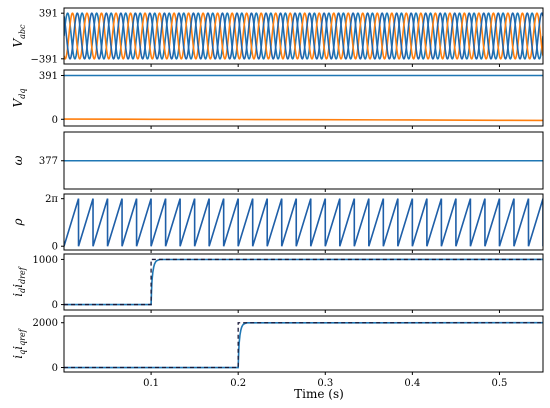 This screenshot has height=408, width=550. I want to click on y-axis-label: Vabc, so click(19, 36).